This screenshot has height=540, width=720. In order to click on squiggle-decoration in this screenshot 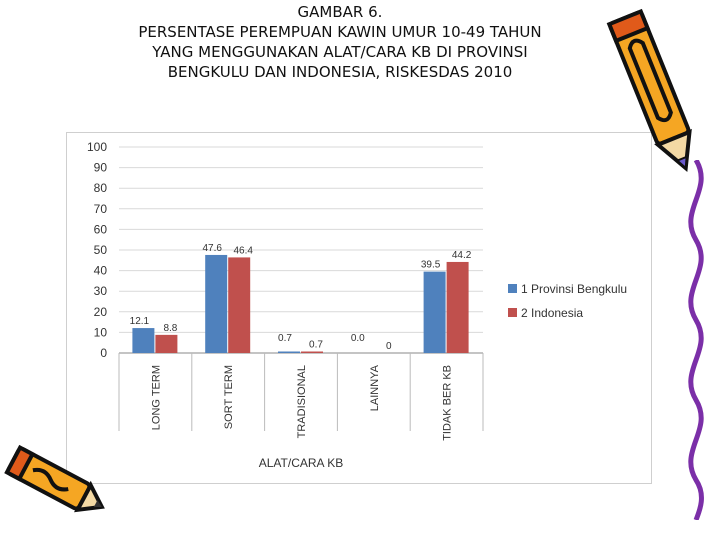, I will do `click(696, 340)`.